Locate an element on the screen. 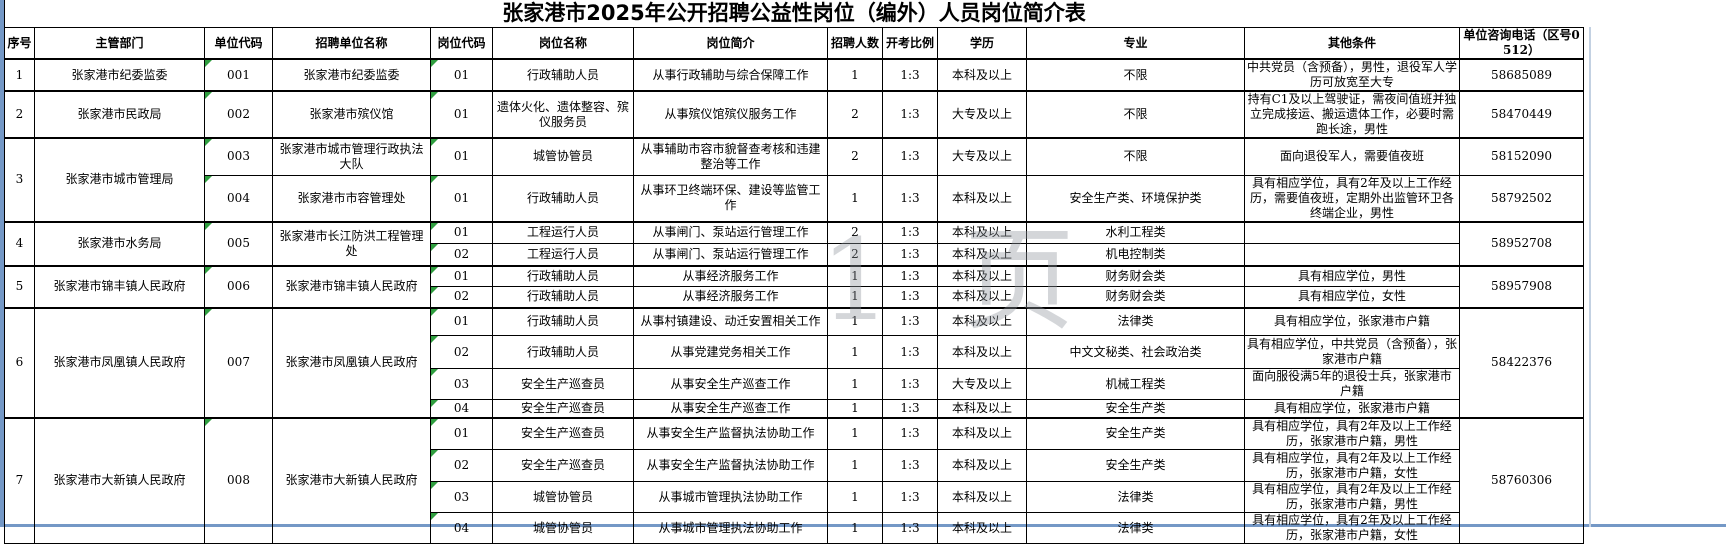 This screenshot has height=544, width=1726. phone-cell: 58792502 is located at coordinates (1521, 198).